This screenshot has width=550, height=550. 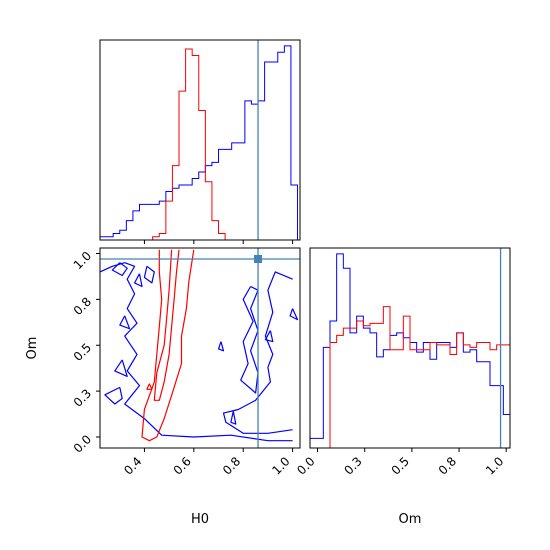 What do you see at coordinates (82, 260) in the screenshot?
I see `y-tick-label-om: 1.0` at bounding box center [82, 260].